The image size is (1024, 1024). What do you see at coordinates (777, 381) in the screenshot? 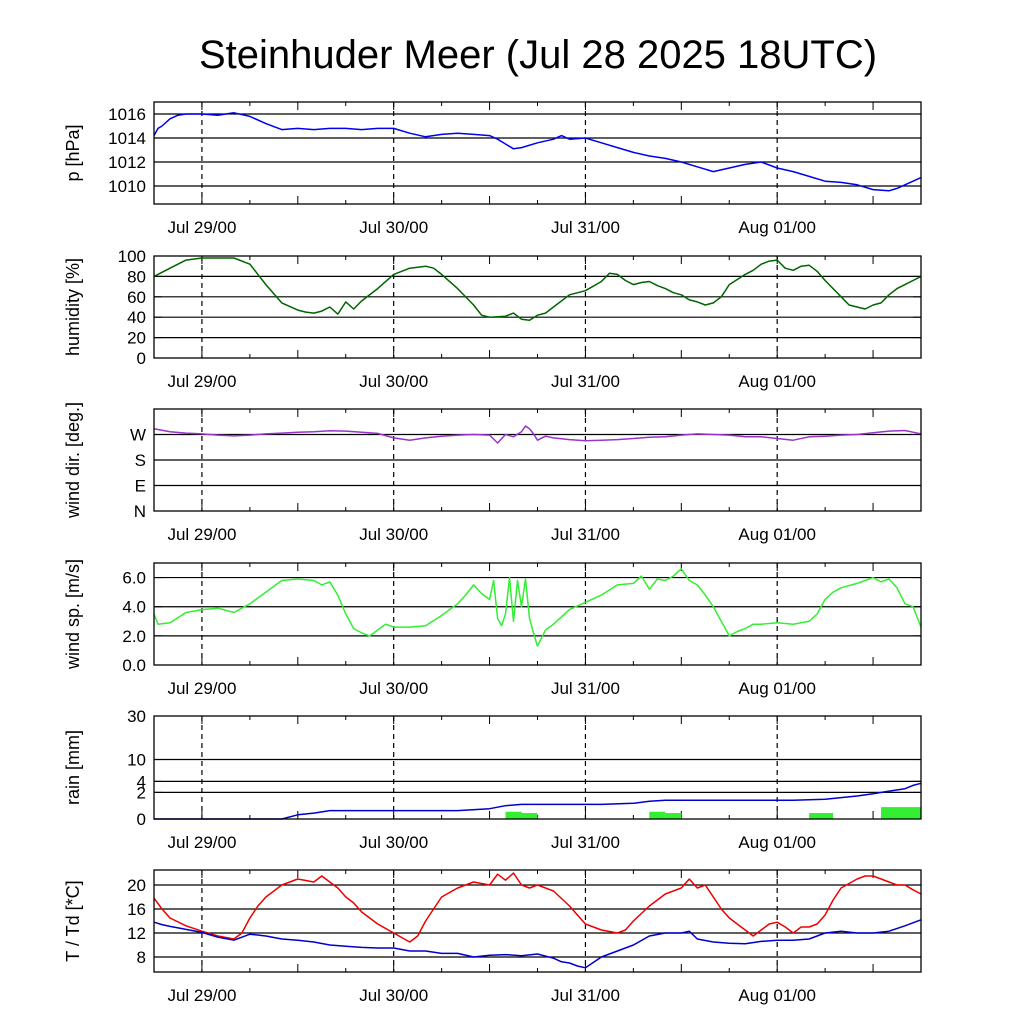
I see `xtick-label-humidity-3: Aug 01/00` at bounding box center [777, 381].